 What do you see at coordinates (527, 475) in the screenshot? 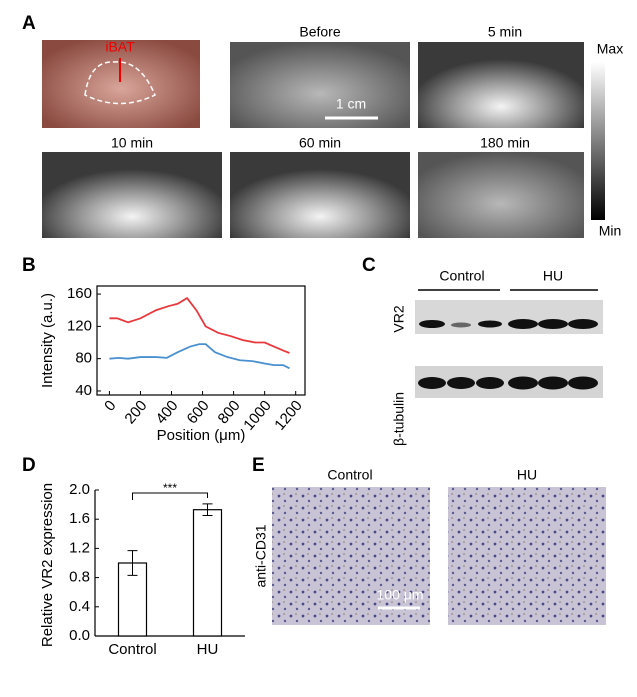
I see `caption: HU` at bounding box center [527, 475].